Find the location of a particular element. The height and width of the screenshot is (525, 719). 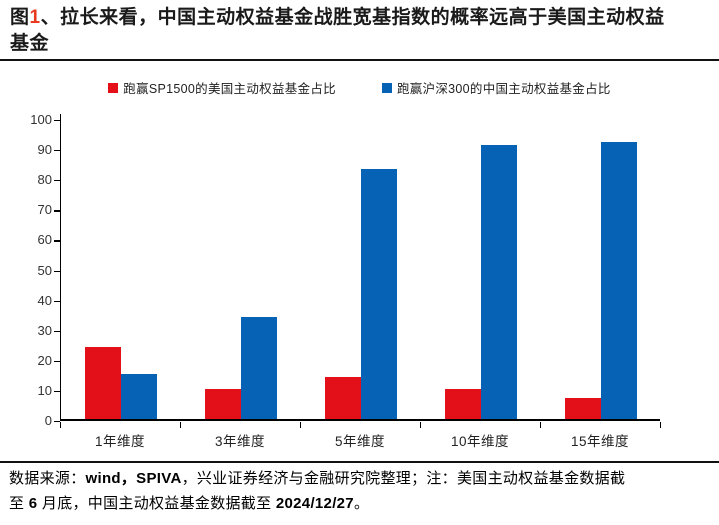

figure-title-prefix: 图 is located at coordinates (20, 17).